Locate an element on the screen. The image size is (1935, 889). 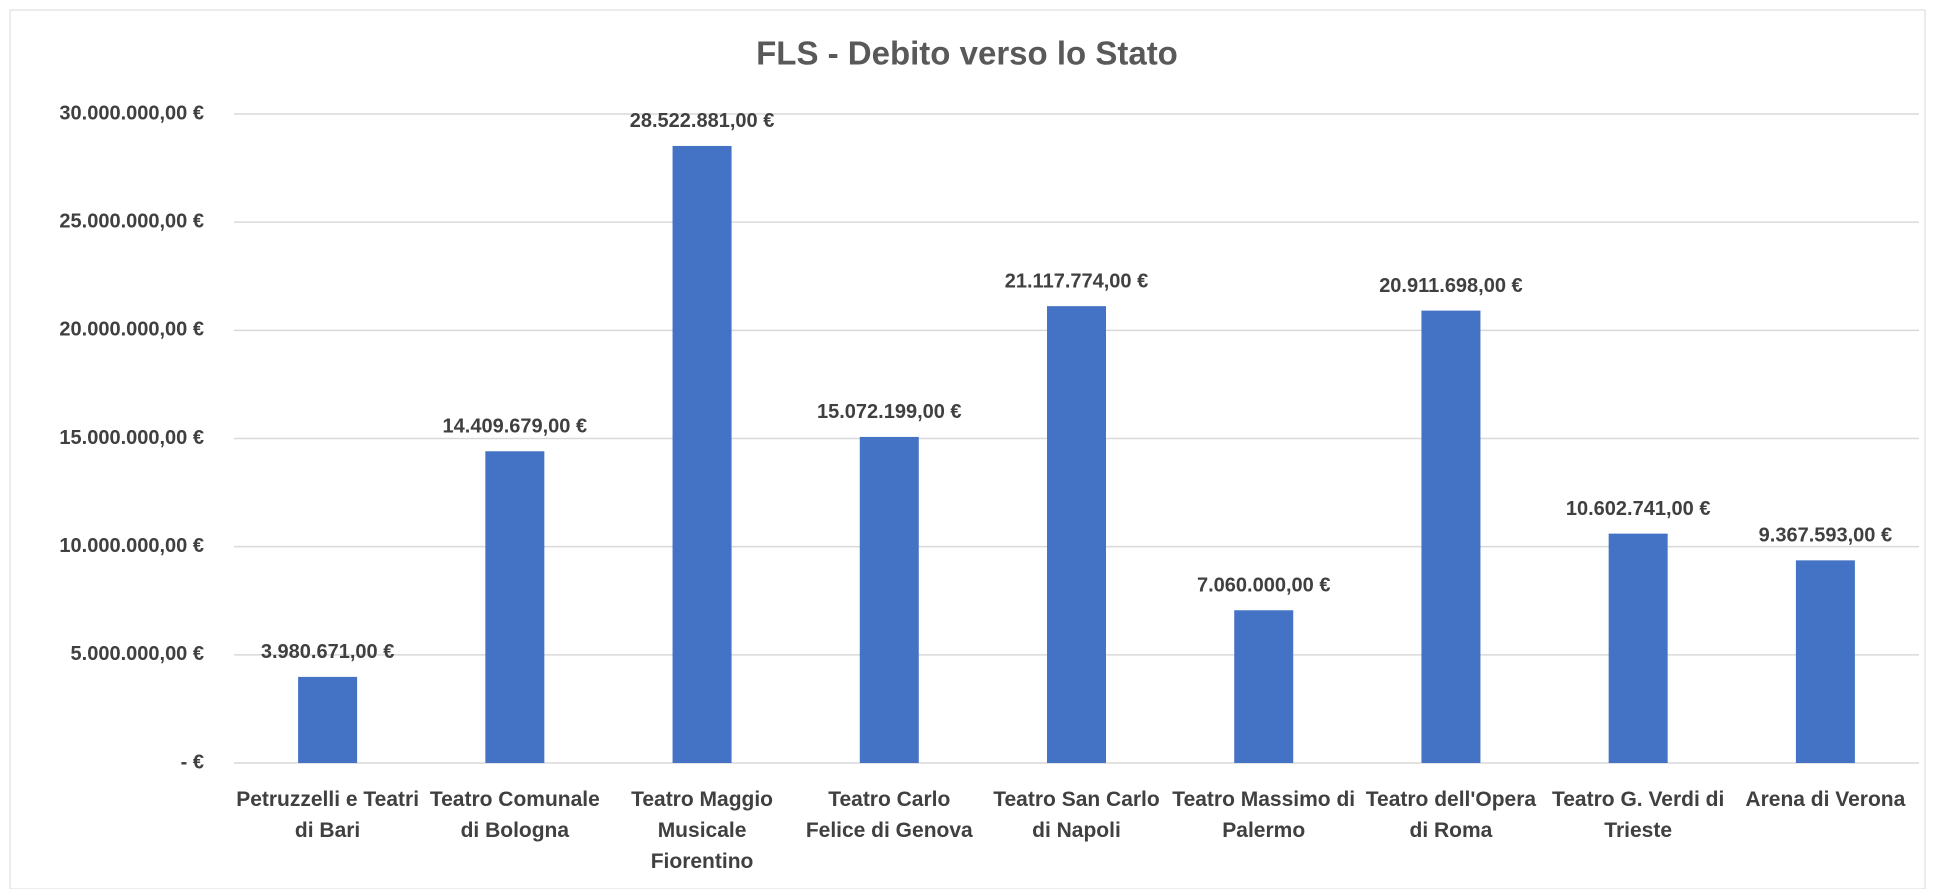
data-label: 3.980.671,00 € is located at coordinates (327, 652).